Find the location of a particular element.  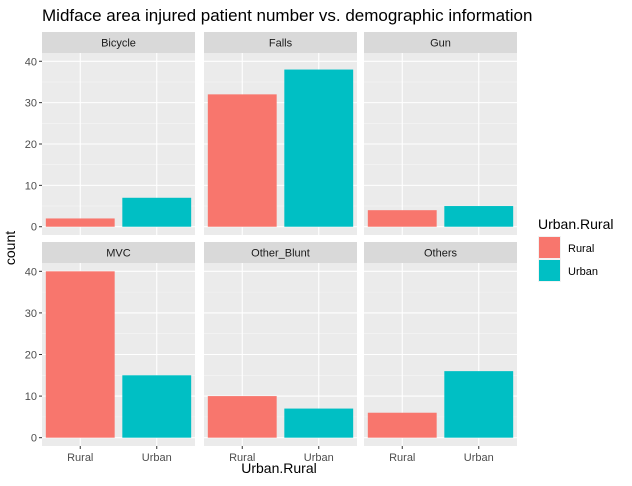

legend-label: Urban is located at coordinates (583, 272).